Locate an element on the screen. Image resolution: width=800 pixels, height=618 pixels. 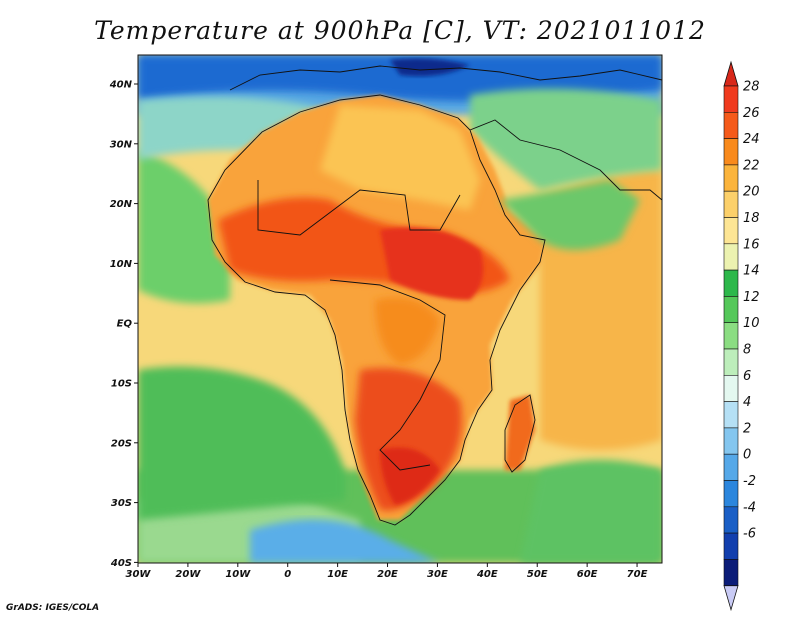
lat-tick-label: 40N is located at coordinates (121, 85).